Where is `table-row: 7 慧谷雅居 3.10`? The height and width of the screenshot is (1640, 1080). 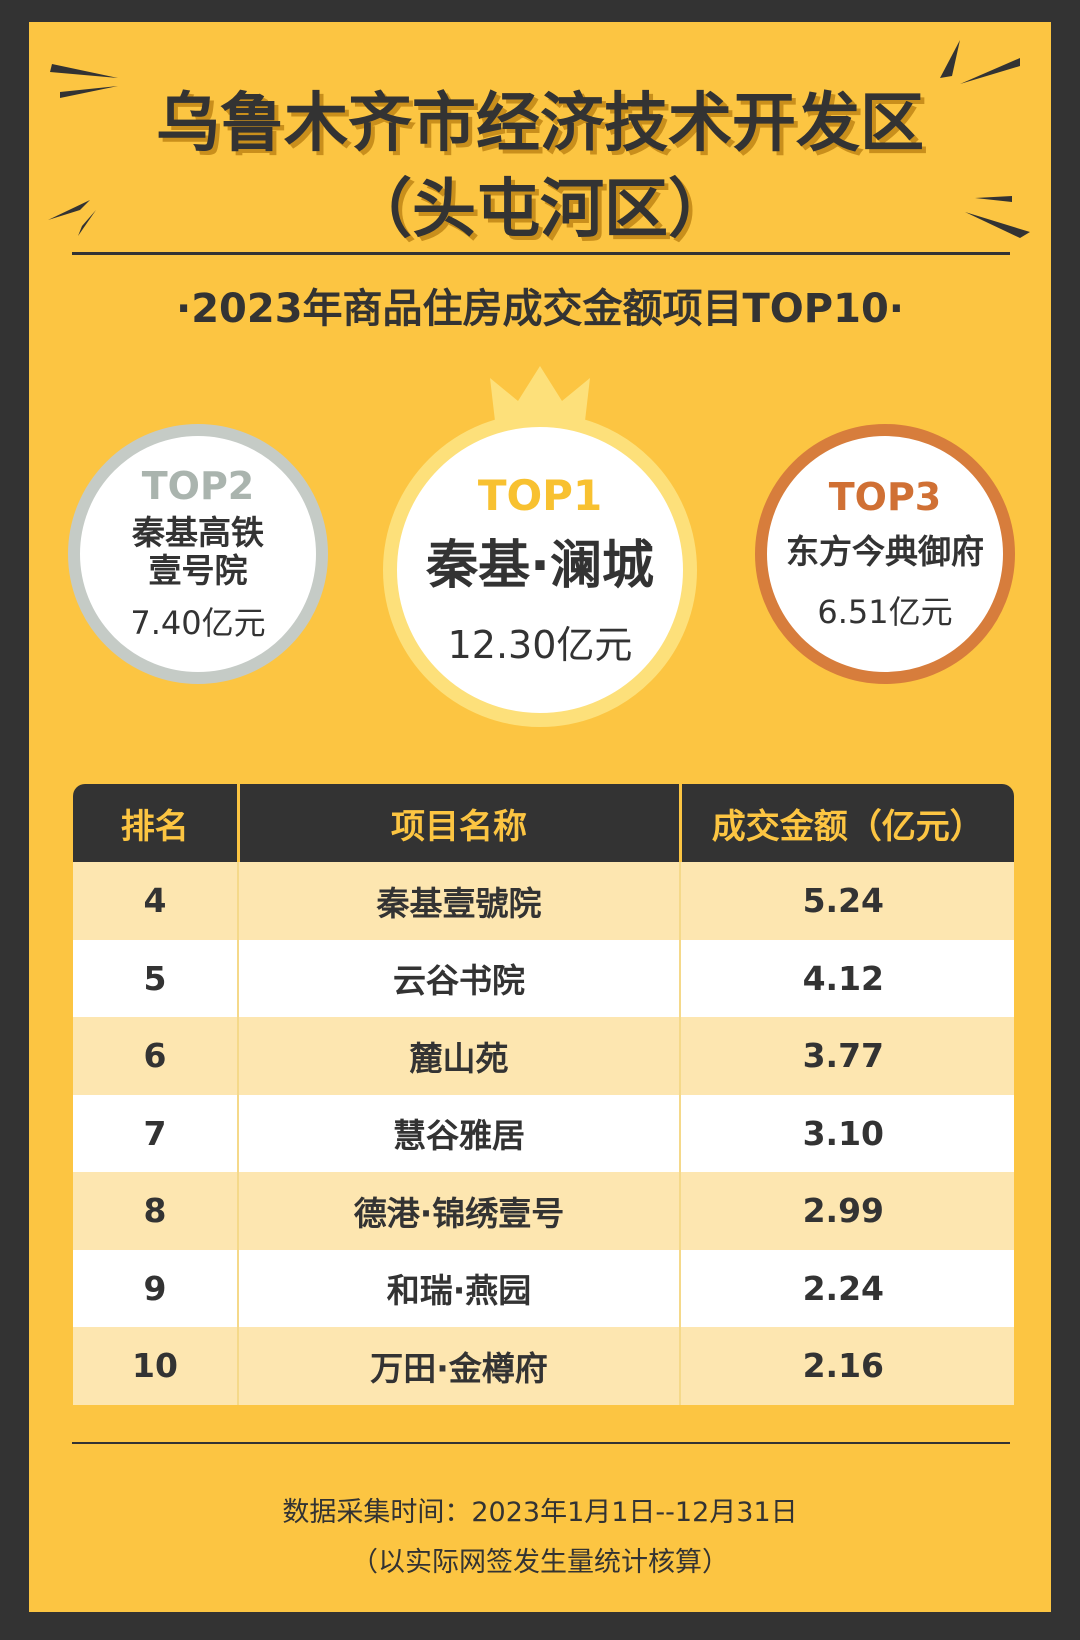
table-row: 7 慧谷雅居 3.10 is located at coordinates (543, 1133).